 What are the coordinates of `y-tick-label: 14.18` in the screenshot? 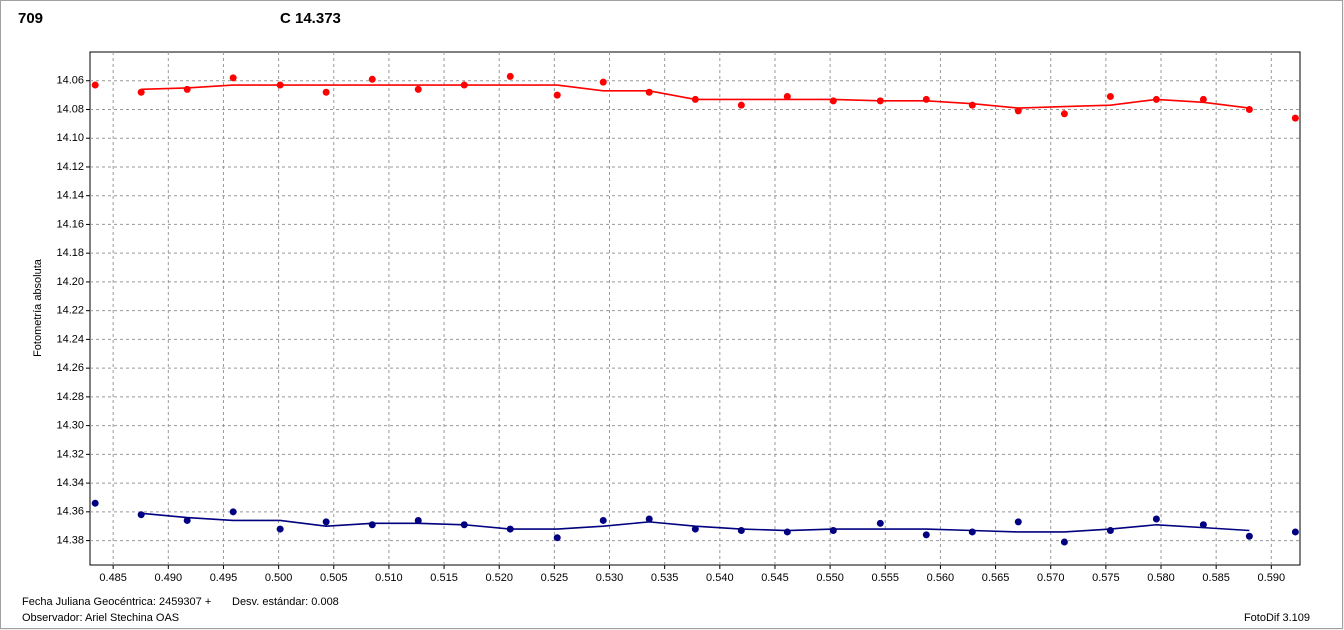 It's located at (70, 253).